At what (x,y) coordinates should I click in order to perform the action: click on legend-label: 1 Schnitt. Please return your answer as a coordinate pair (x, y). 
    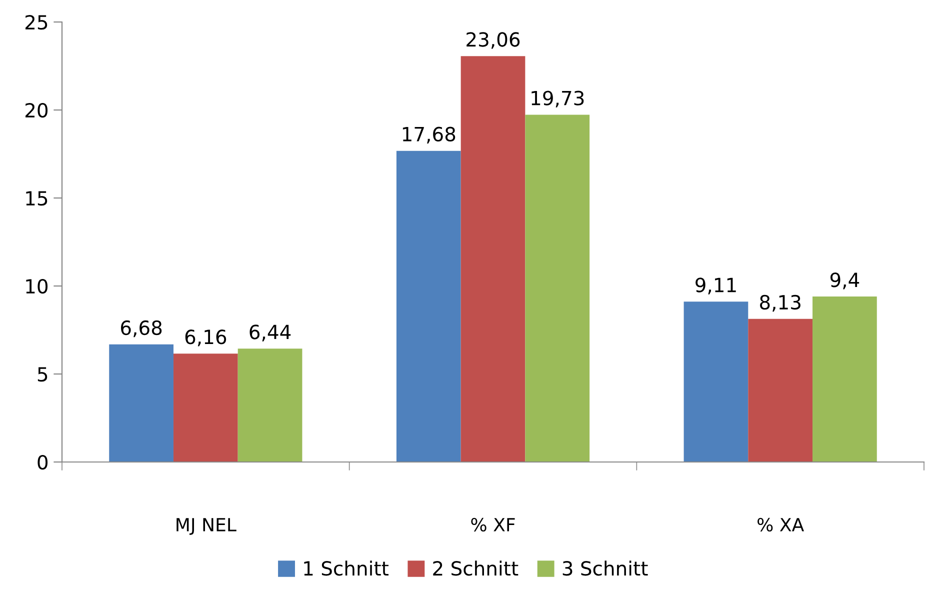
    Looking at the image, I should click on (346, 568).